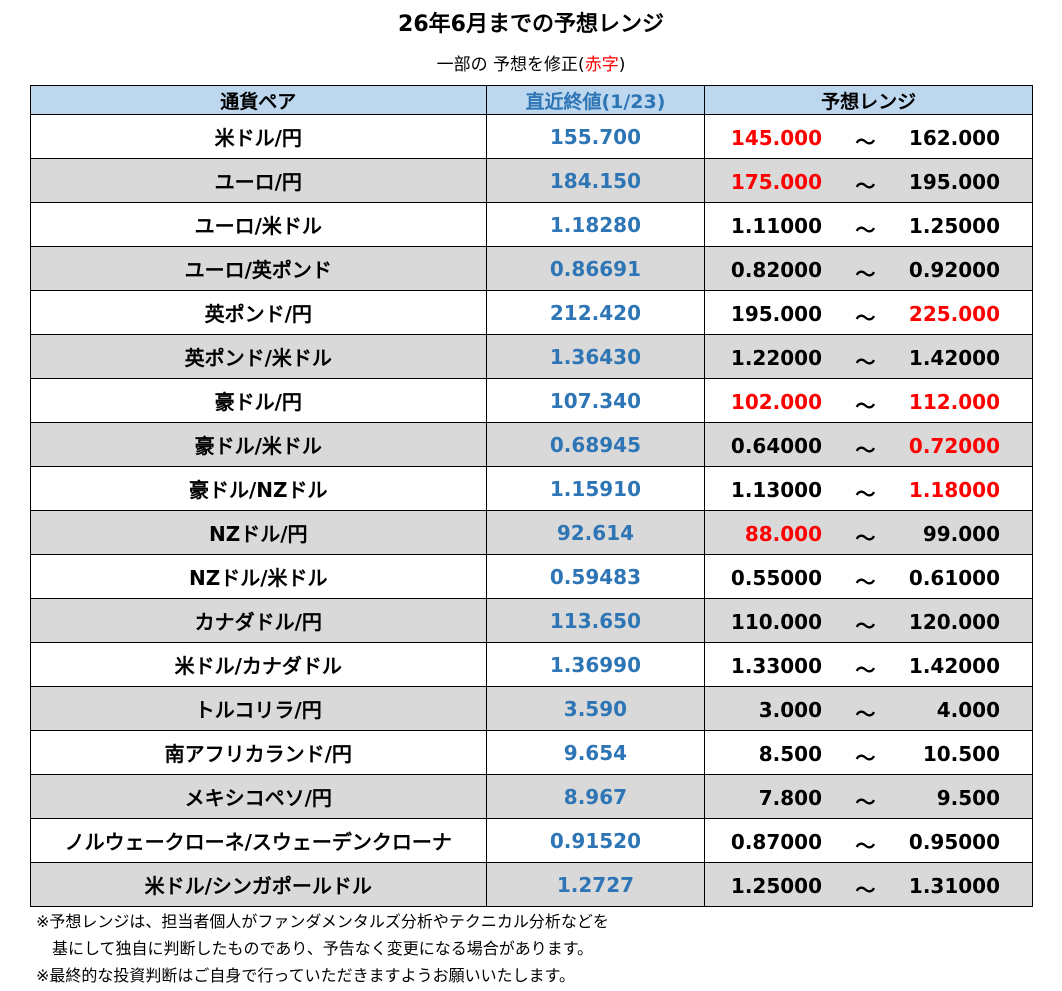 The image size is (1062, 991). Describe the element at coordinates (258, 100) in the screenshot. I see `header-pair: 通貨ペア` at that location.